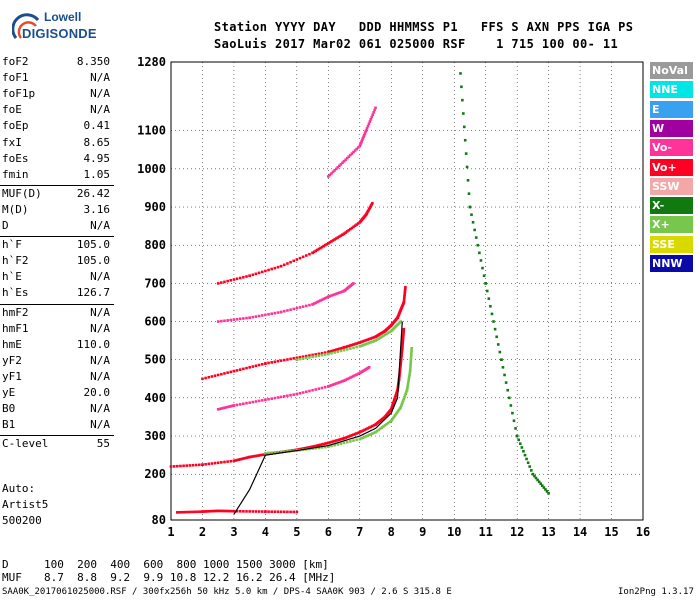 The height and width of the screenshot is (600, 700). I want to click on param-row: yF1 N/A, so click(56, 378).